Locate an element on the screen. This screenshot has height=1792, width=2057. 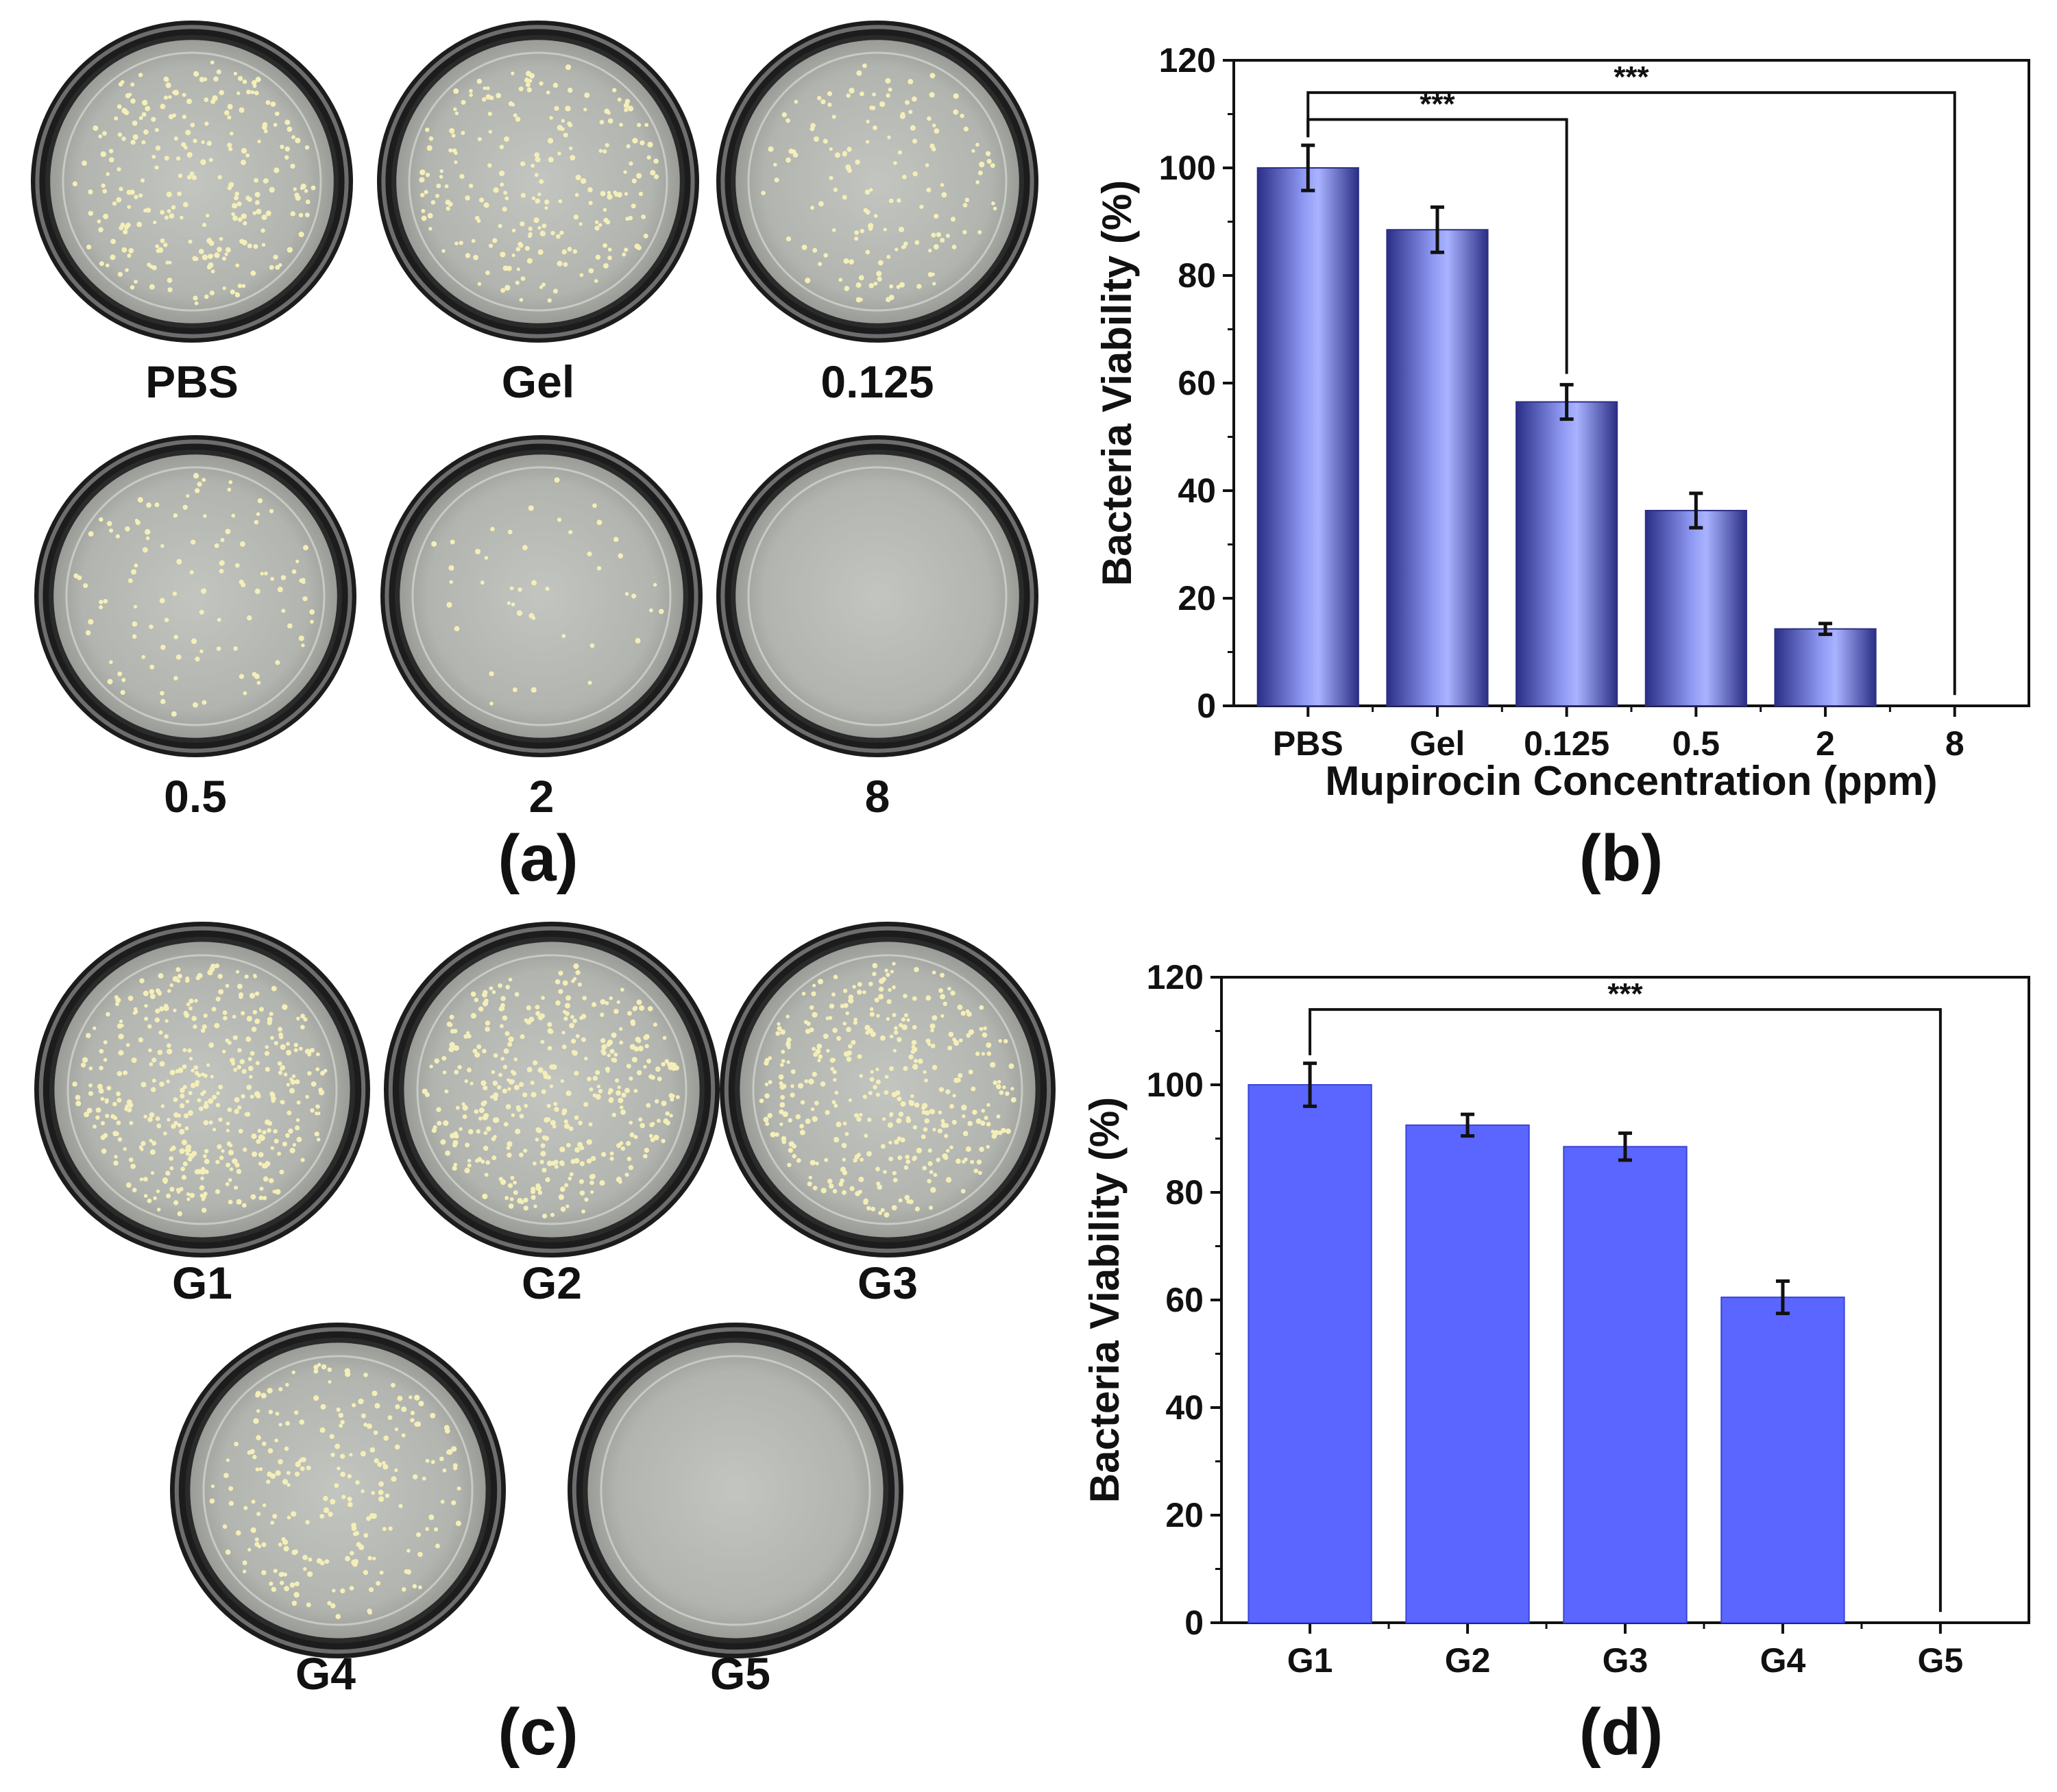
petri-dish-g4 is located at coordinates (338, 1490).